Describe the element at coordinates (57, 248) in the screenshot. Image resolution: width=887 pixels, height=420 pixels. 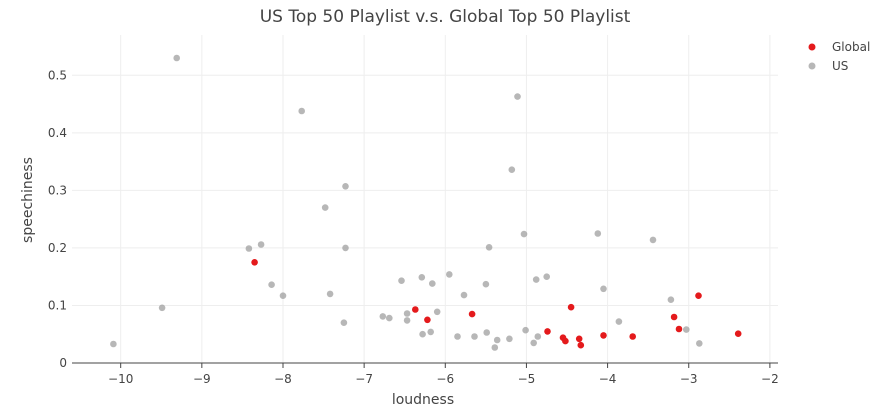
I see `y-tick-label: 0.2` at that location.